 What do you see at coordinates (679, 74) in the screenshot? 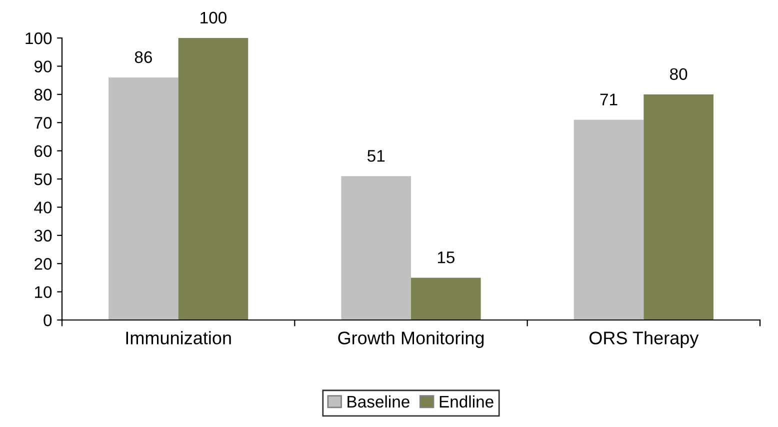
I see `data-label: 80` at bounding box center [679, 74].